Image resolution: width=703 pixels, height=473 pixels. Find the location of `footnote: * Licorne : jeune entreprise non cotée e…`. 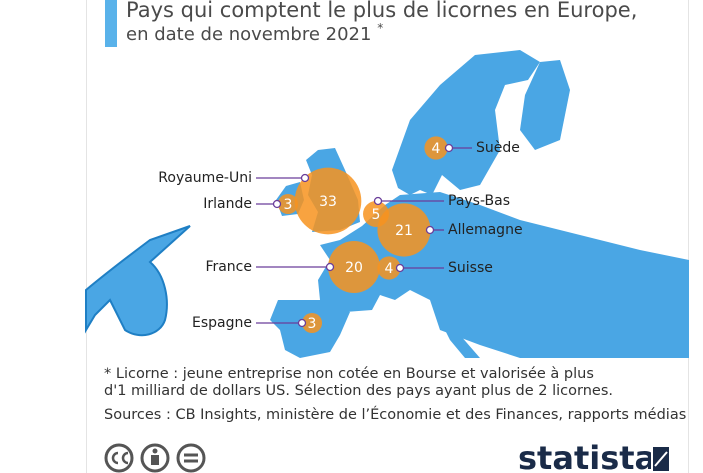

footnote: * Licorne : jeune entreprise non cotée e… is located at coordinates (359, 382).